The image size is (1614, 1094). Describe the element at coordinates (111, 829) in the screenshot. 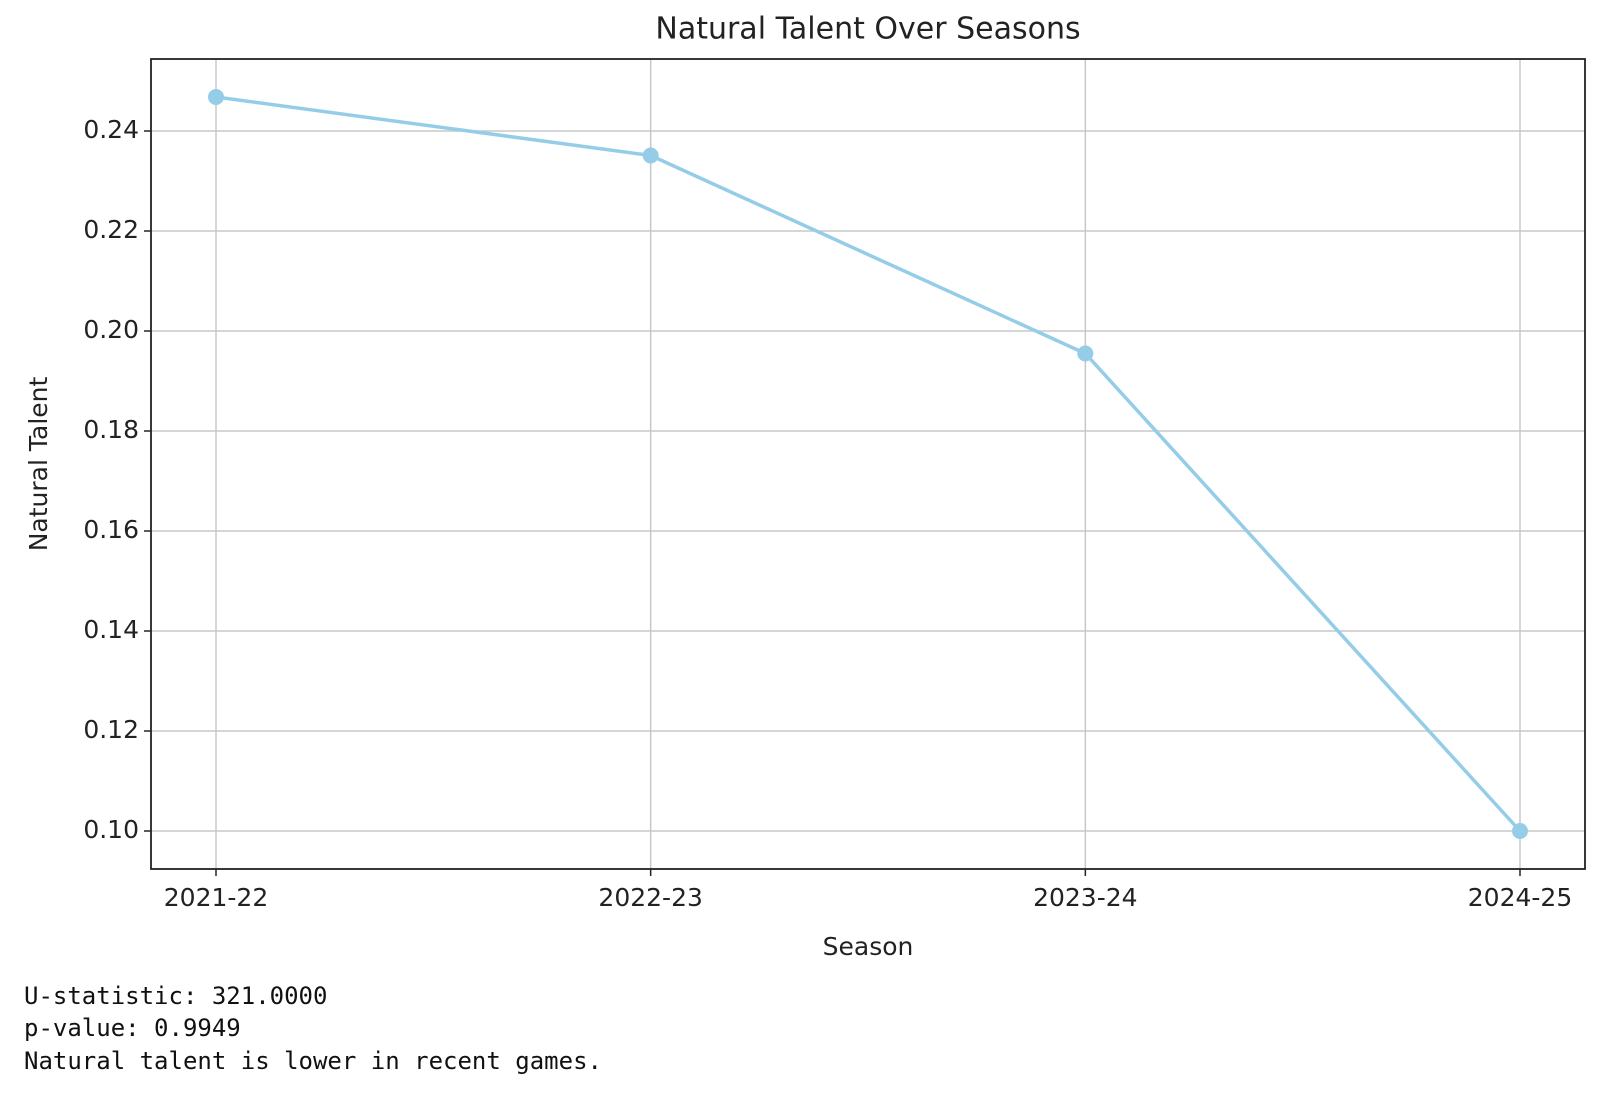

I see `y-tick-label: 0.10` at that location.